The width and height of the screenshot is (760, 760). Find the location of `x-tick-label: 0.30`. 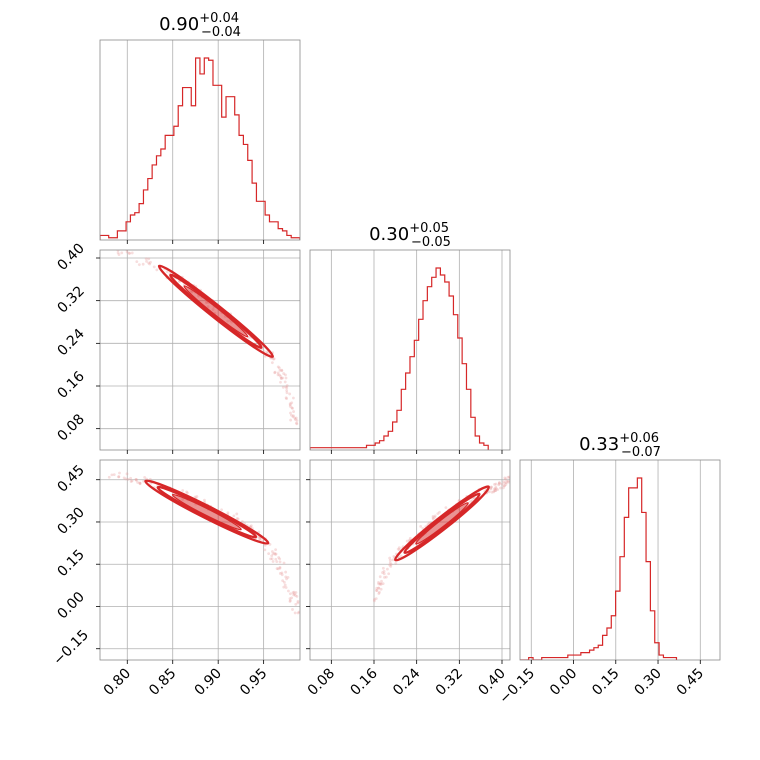

x-tick-label: 0.30 is located at coordinates (648, 682).